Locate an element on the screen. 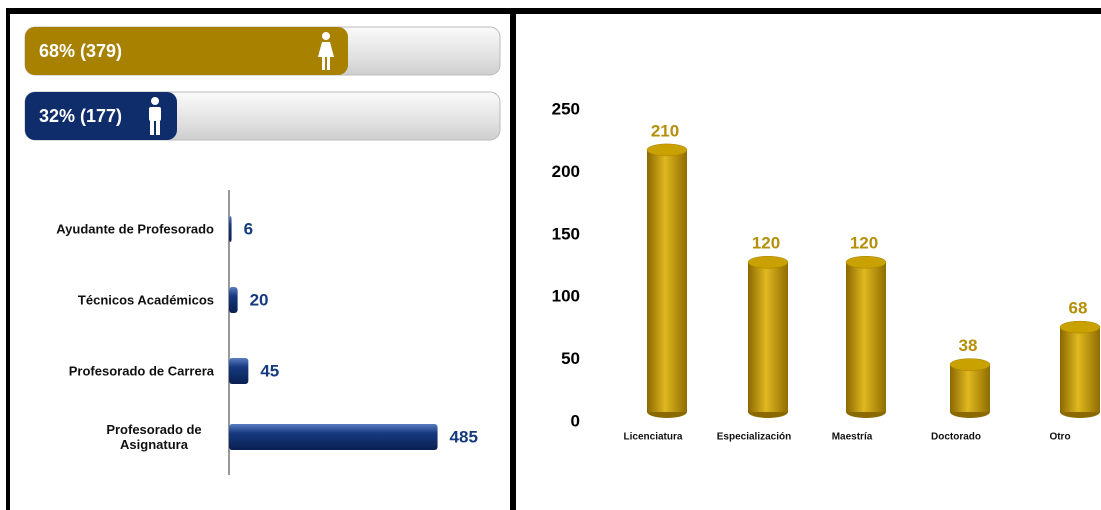 Image resolution: width=1101 pixels, height=510 pixels. value-label: 68 is located at coordinates (1078, 308).